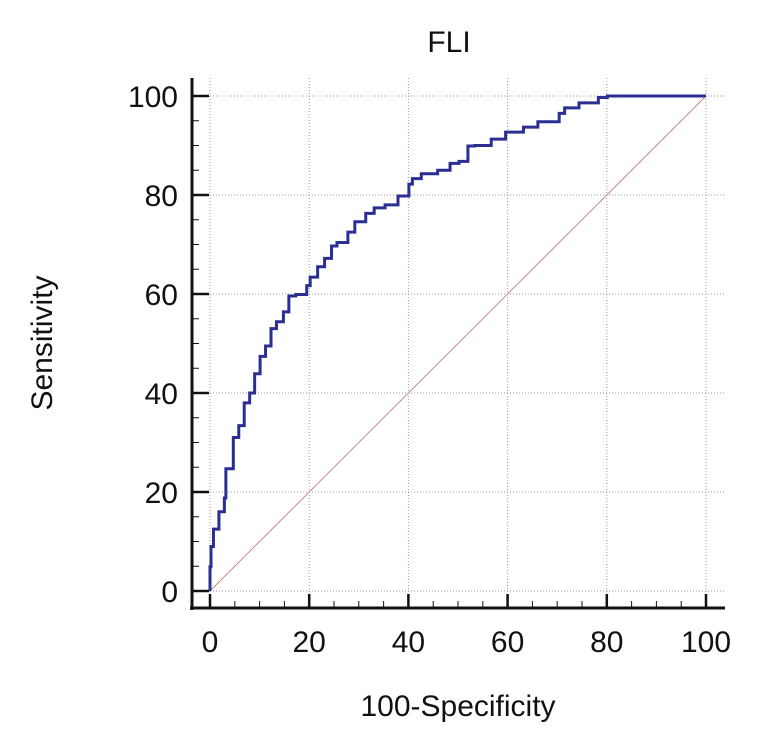 The image size is (761, 749). I want to click on chart-title: FLI, so click(448, 42).